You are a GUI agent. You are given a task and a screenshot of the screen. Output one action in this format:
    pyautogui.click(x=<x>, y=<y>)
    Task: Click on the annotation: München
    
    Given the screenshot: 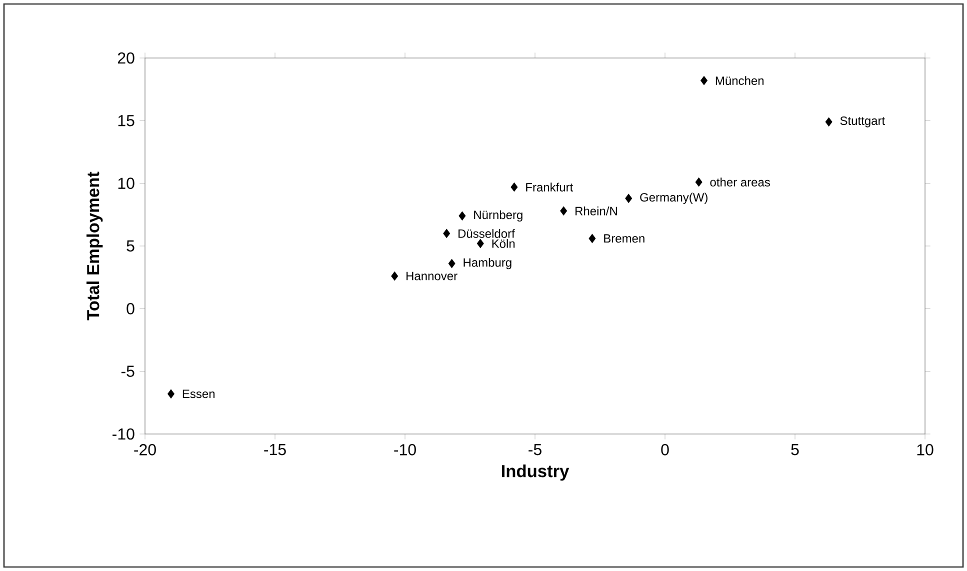 What is the action you would take?
    pyautogui.click(x=740, y=80)
    